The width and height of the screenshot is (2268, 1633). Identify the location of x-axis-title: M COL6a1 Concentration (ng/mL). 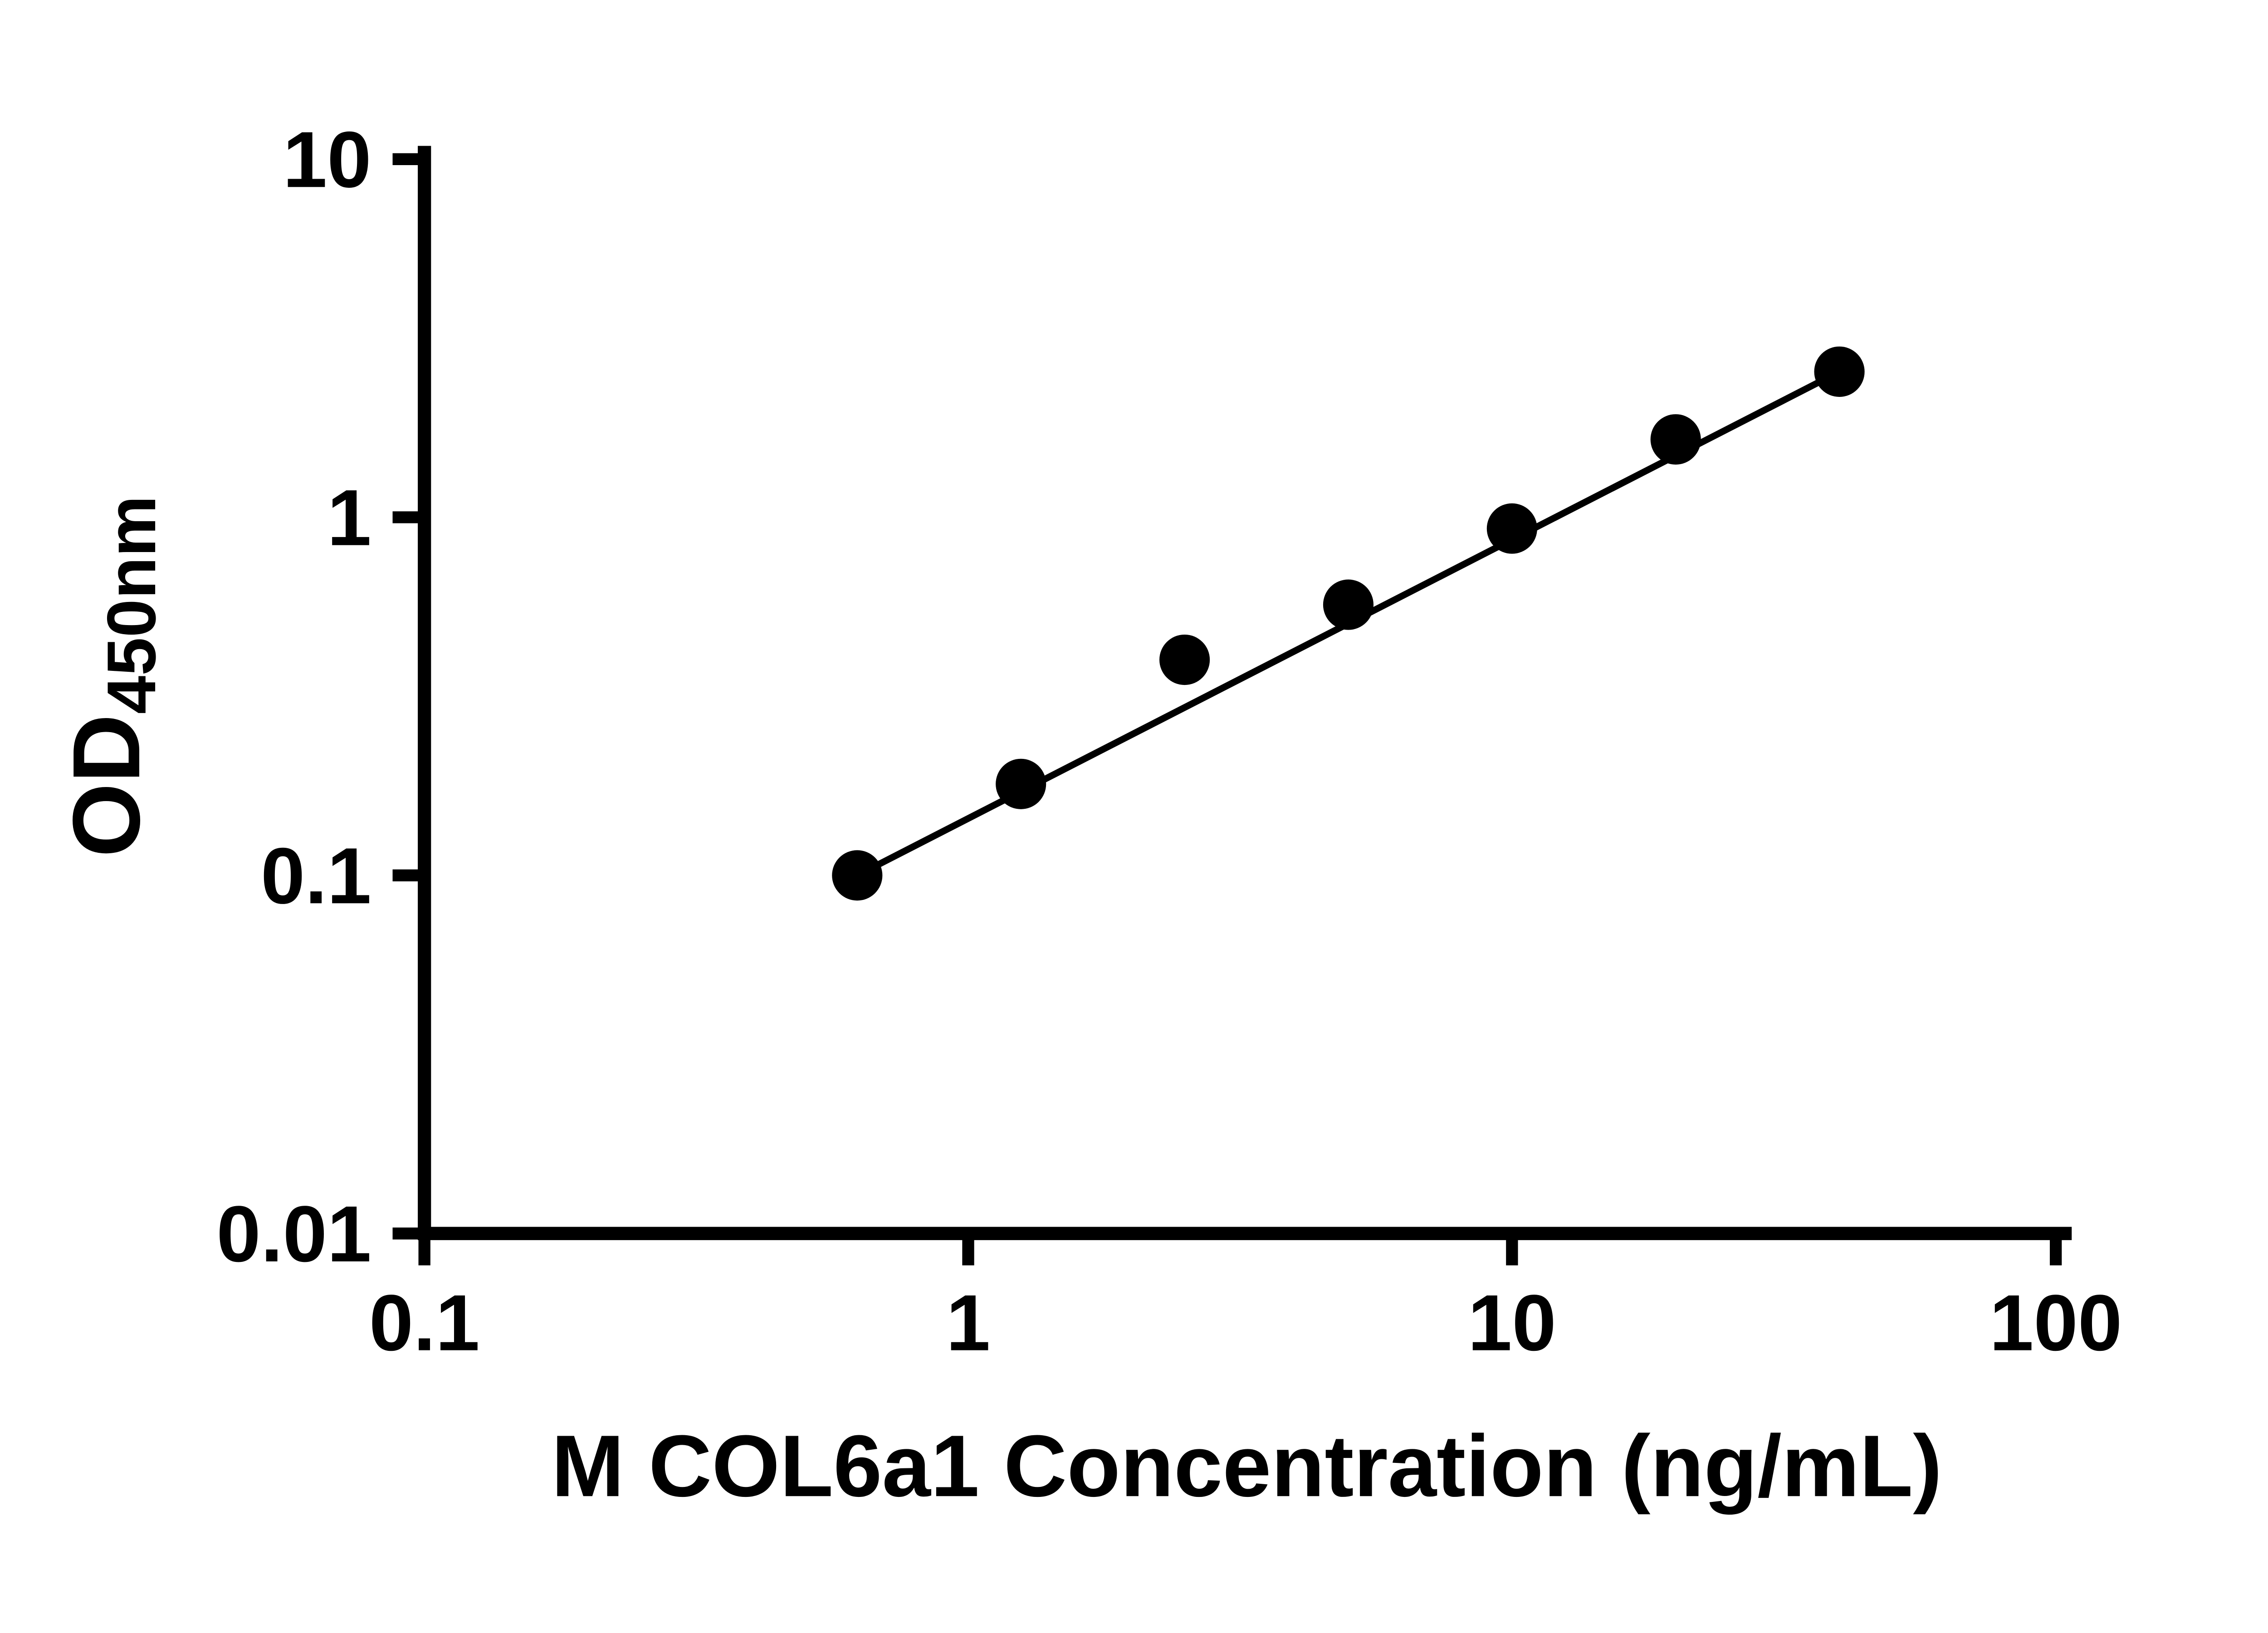
(1246, 1466).